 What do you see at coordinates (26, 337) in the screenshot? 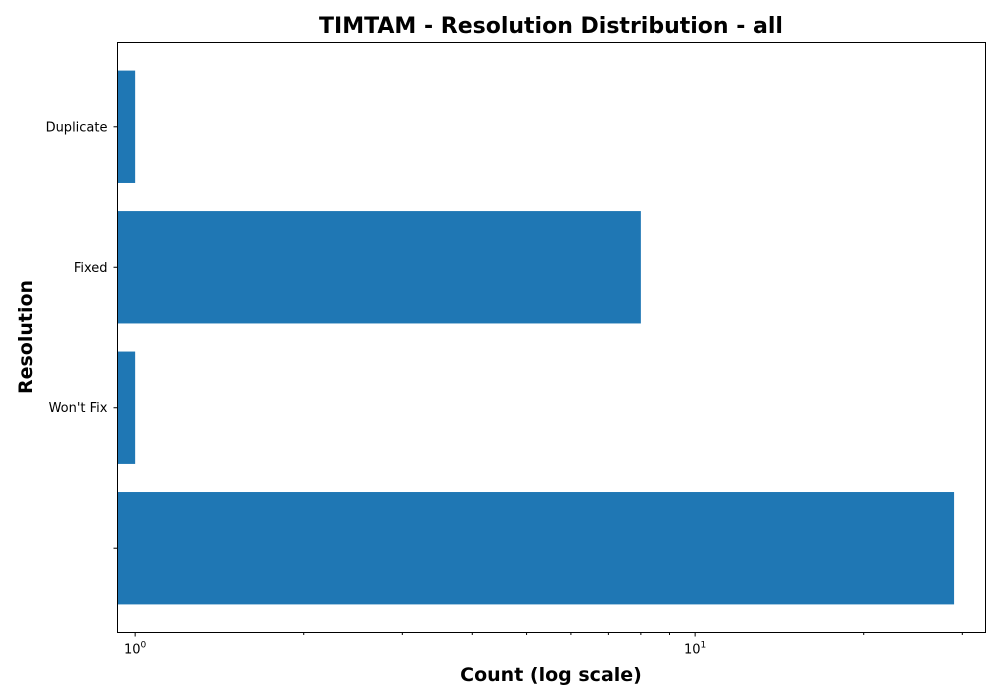
I see `y-axis-label: Resolution` at bounding box center [26, 337].